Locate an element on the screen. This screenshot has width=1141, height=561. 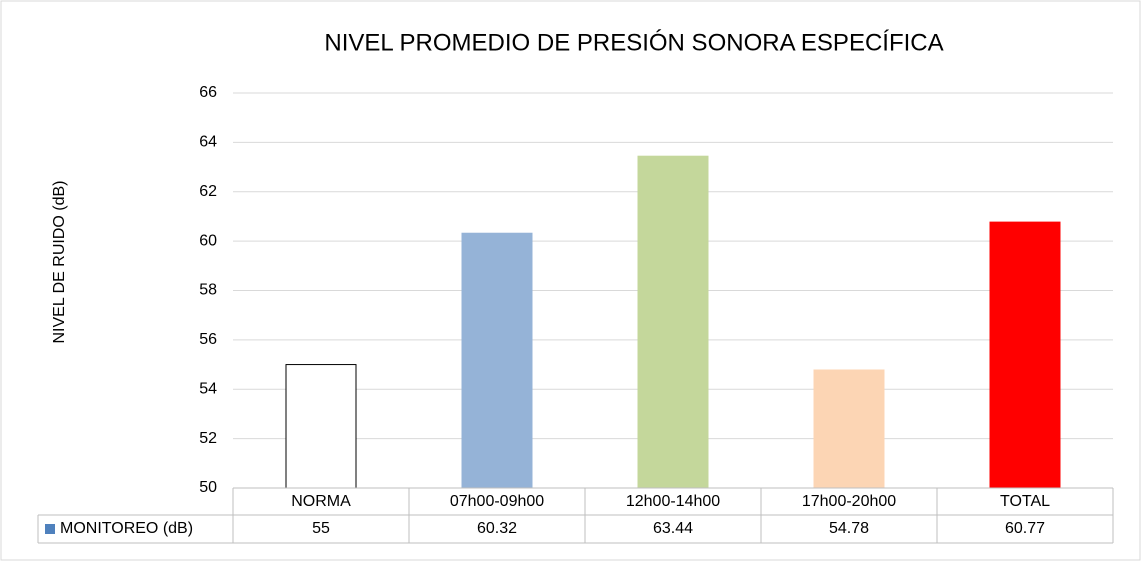
x-tick-label: 07h00-09h00 is located at coordinates (497, 501).